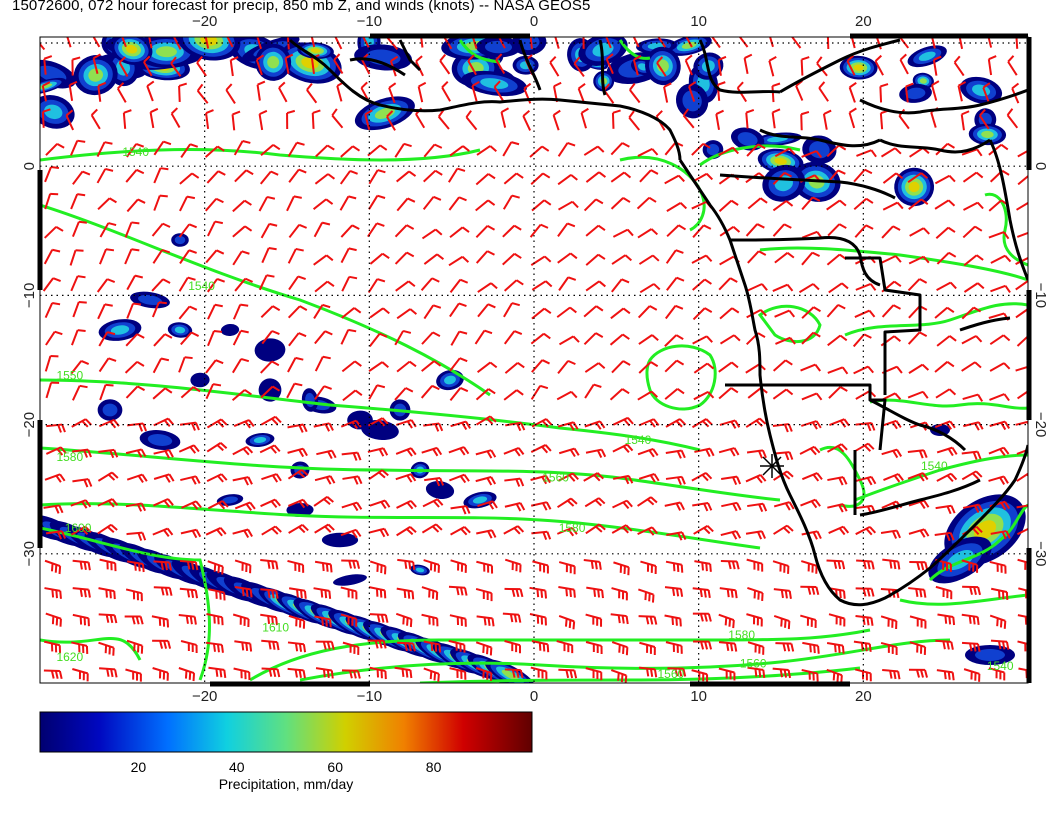  What do you see at coordinates (78, 528) in the screenshot?
I see `contour-label: 1600` at bounding box center [78, 528].